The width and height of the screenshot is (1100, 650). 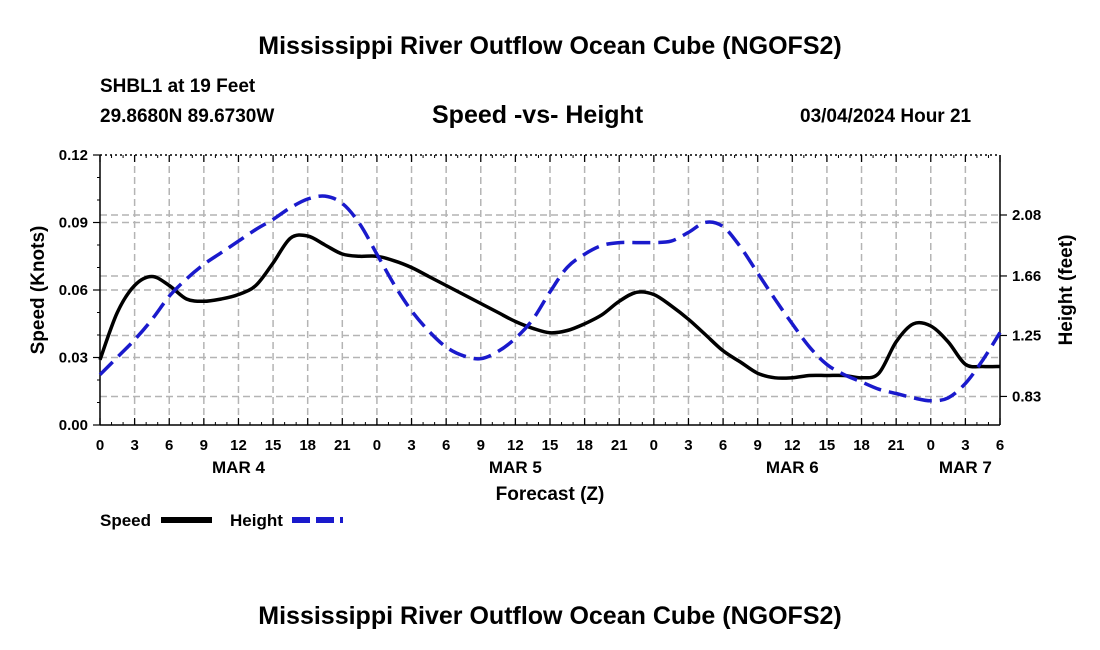 What do you see at coordinates (256, 520) in the screenshot?
I see `legend-label-height: Height` at bounding box center [256, 520].